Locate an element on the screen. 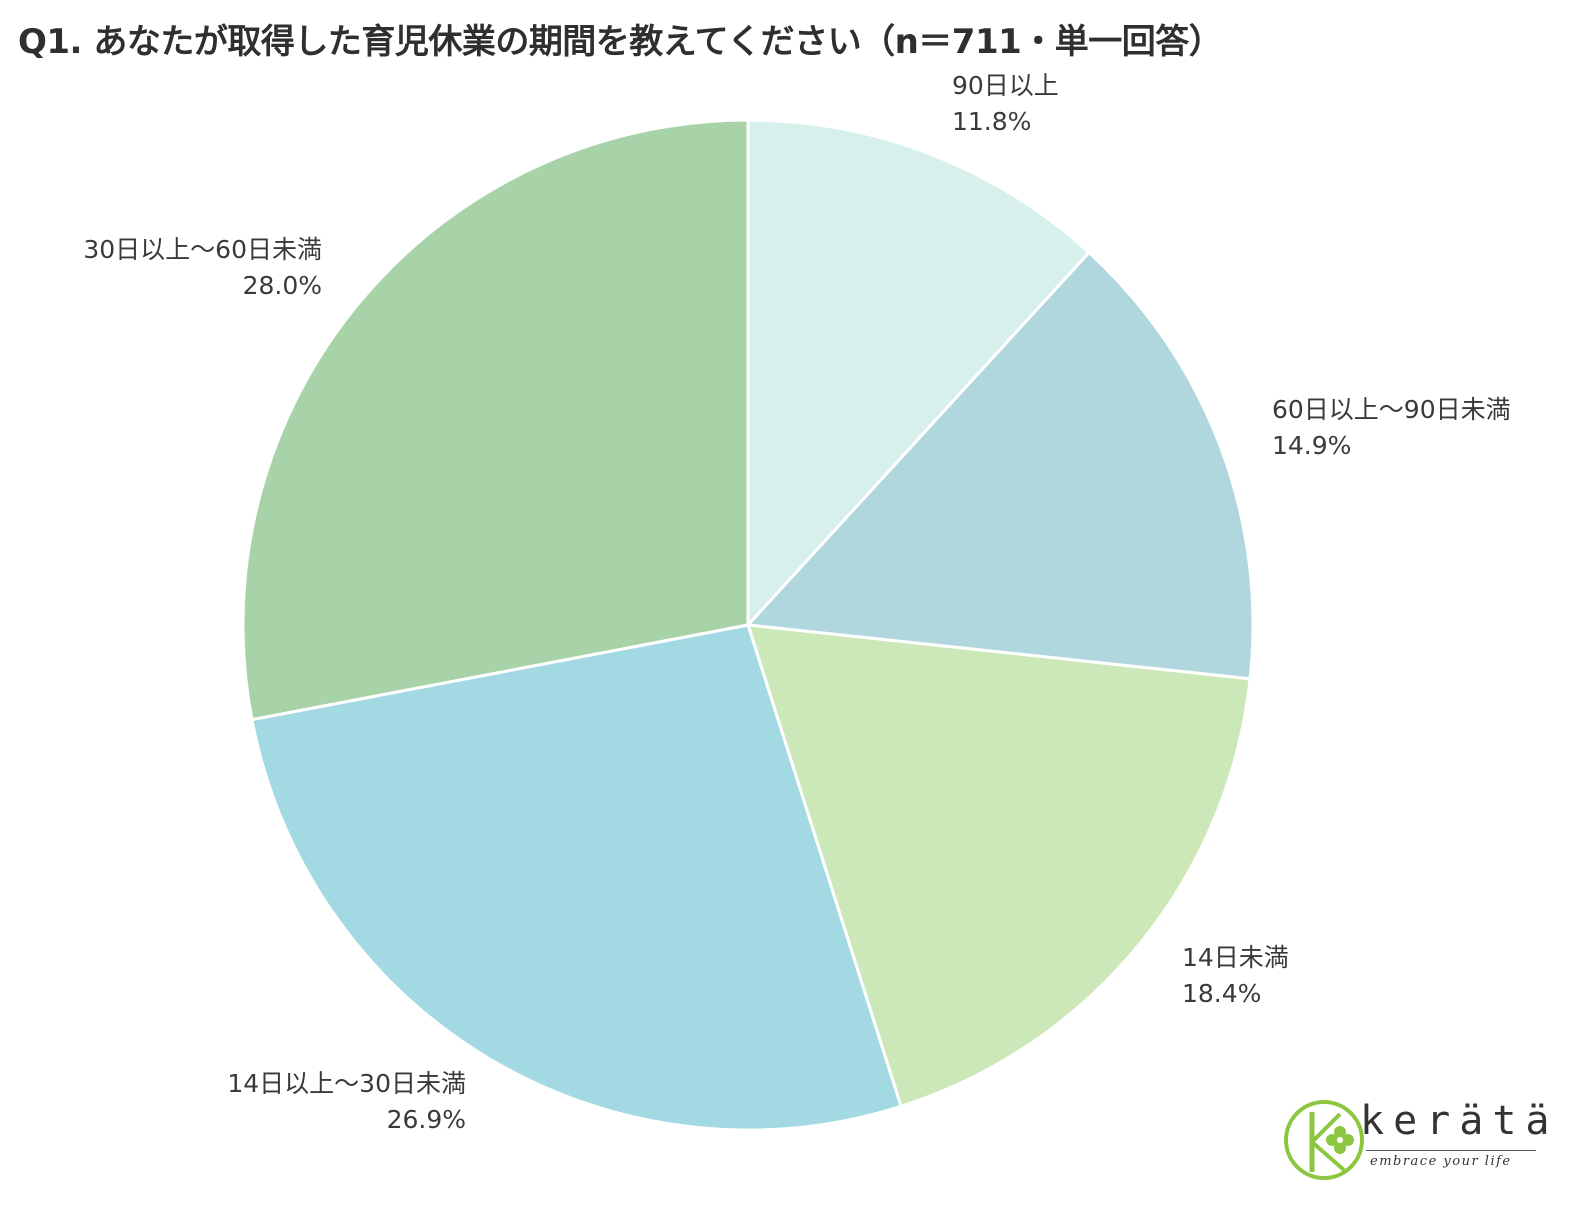 This screenshot has width=1582, height=1212. slice-percent-label: 11.8% is located at coordinates (992, 121).